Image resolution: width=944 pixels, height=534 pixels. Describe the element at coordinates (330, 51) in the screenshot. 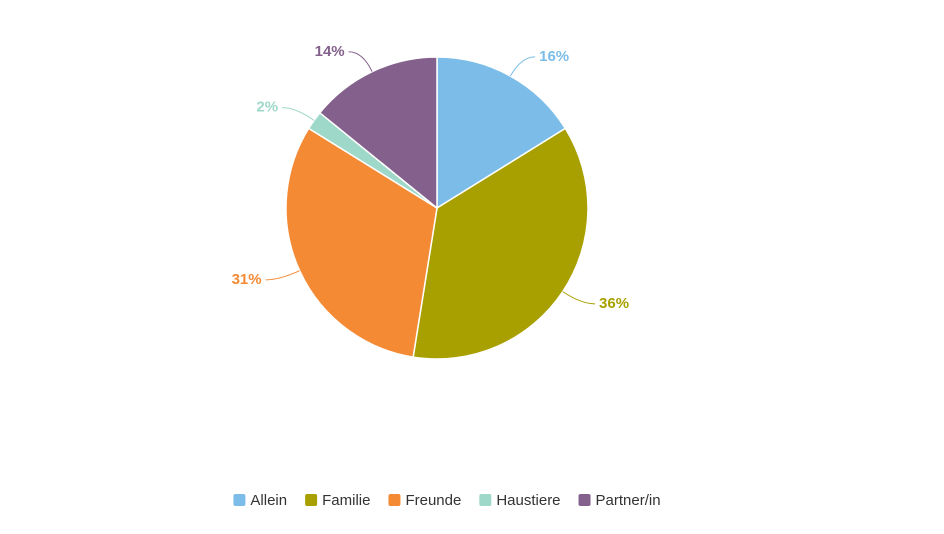

I see `data-label: 14%` at that location.